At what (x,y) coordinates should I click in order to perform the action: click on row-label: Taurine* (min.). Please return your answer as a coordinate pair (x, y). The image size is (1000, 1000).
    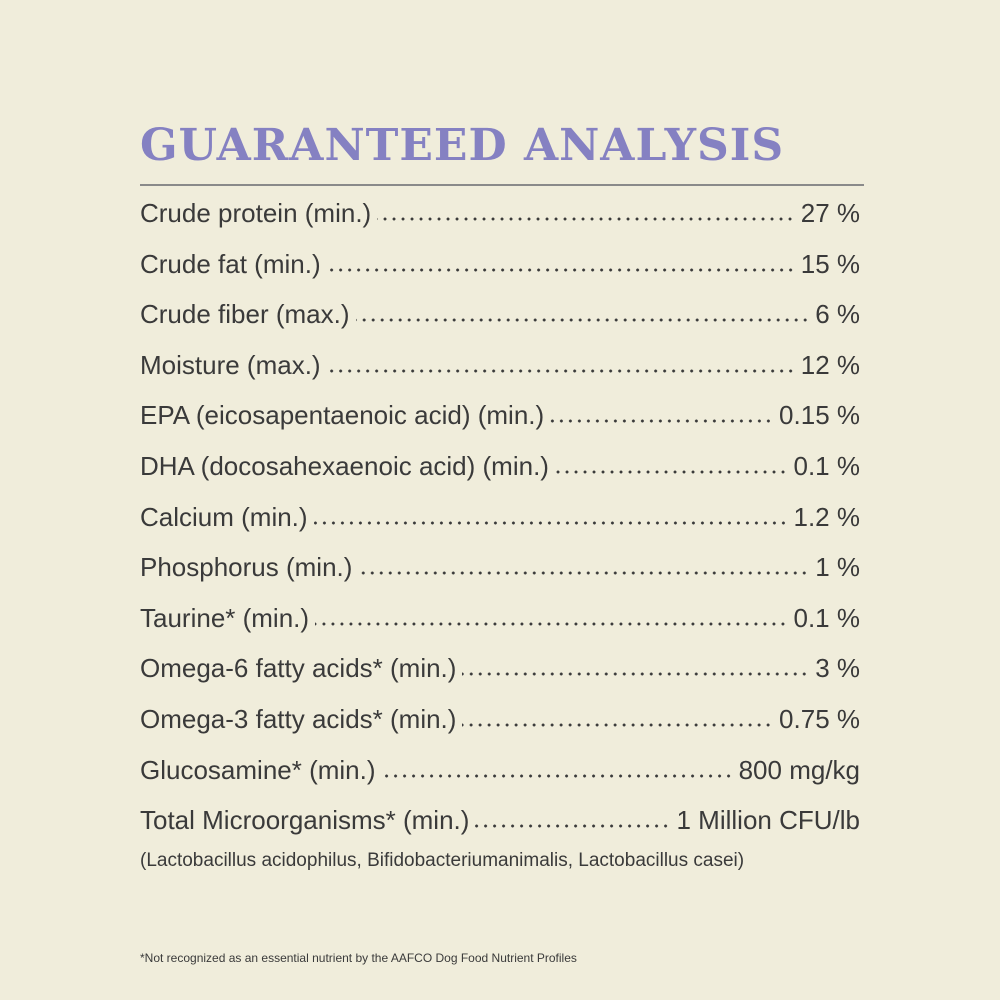
    Looking at the image, I should click on (225, 617).